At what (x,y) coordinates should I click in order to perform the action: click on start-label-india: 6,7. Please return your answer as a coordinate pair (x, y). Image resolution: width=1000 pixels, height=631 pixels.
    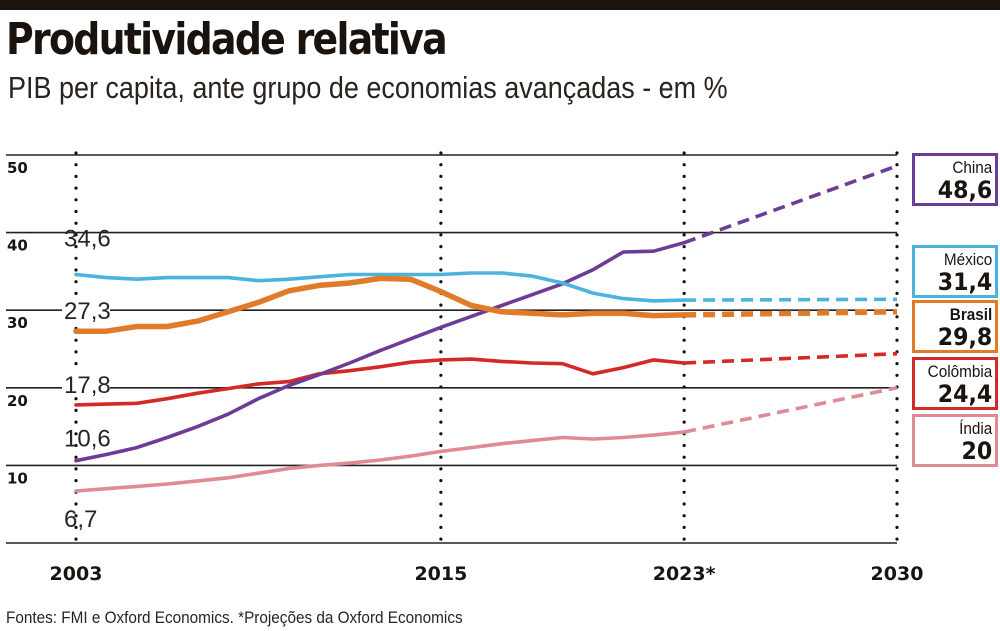
    Looking at the image, I should click on (80, 519).